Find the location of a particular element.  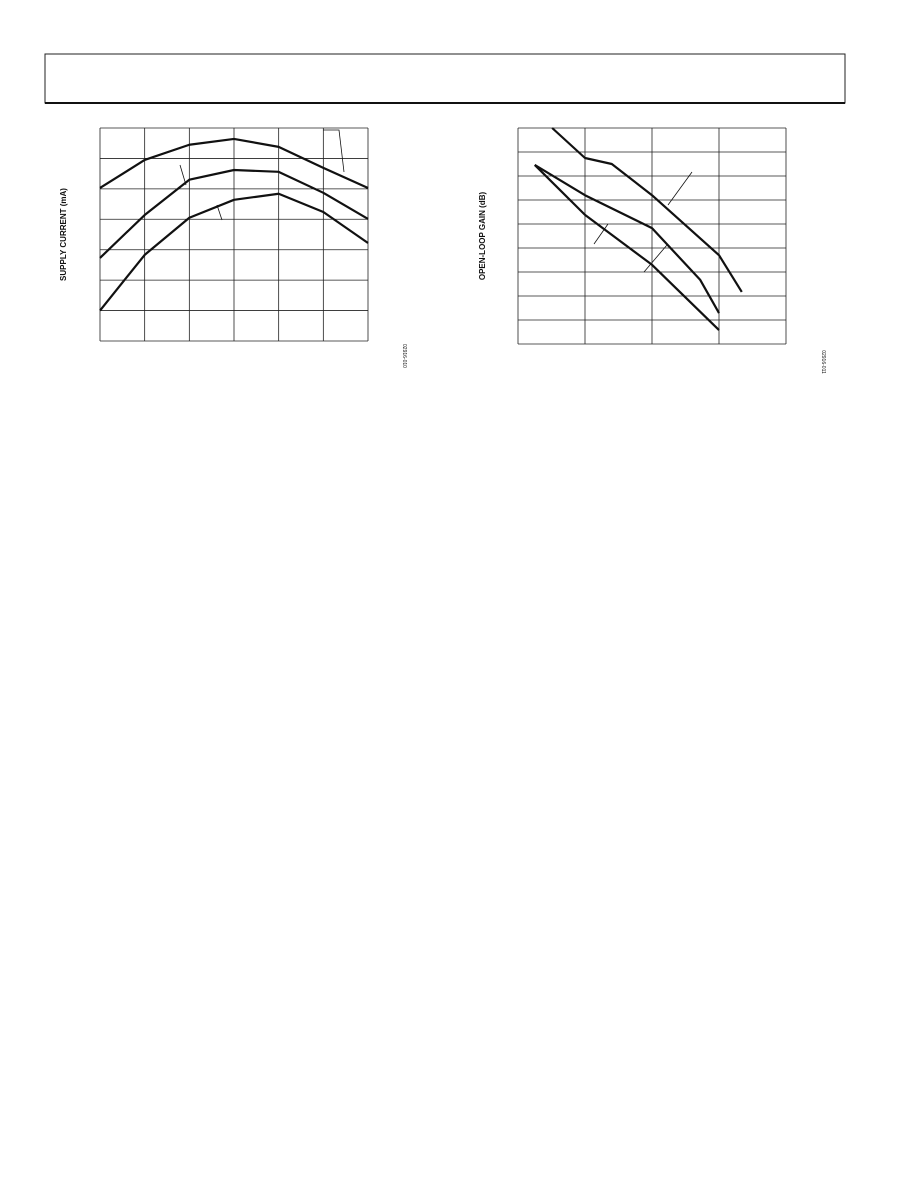

figure-id: 02916-011 is located at coordinates (823, 362).